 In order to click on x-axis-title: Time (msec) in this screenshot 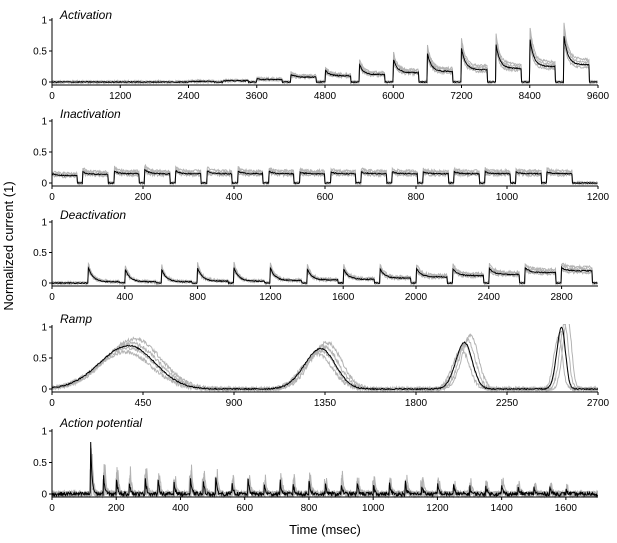, I will do `click(325, 529)`.